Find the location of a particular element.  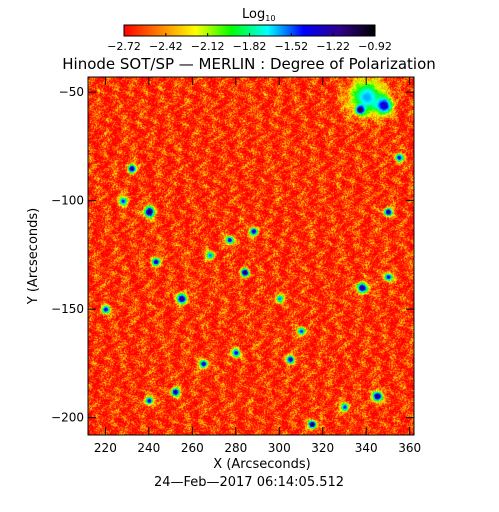

y-axis-label: Y (Arcseconds) is located at coordinates (33, 256).